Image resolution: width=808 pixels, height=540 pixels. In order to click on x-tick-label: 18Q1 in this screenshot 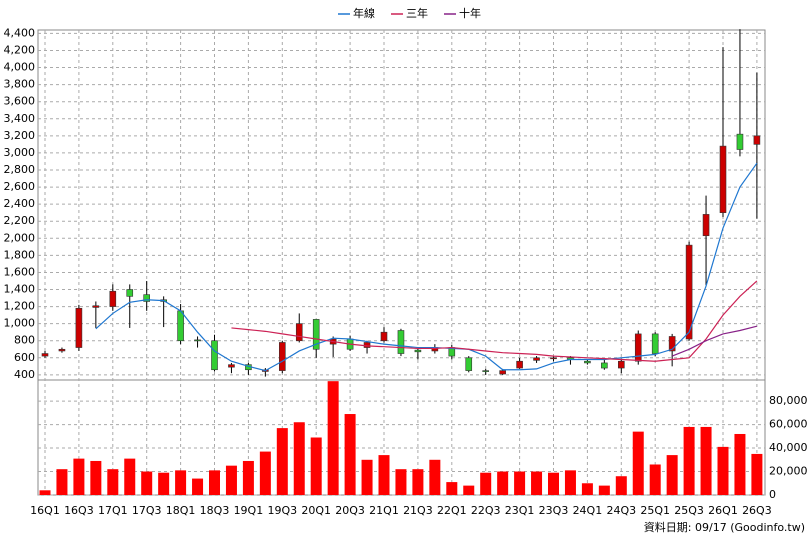, I will do `click(181, 510)`.